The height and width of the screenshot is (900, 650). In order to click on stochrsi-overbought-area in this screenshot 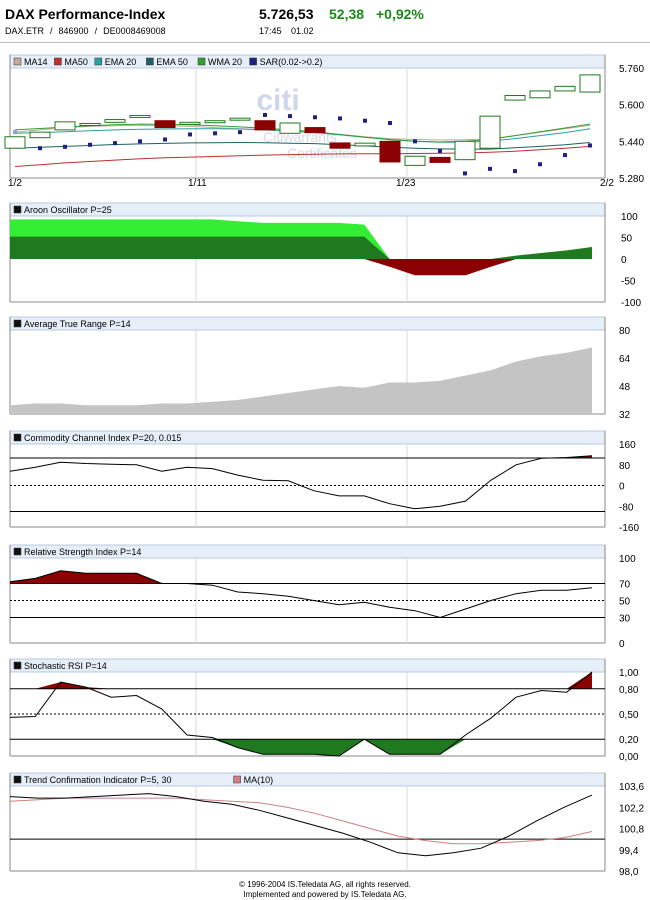, I will do `click(301, 680)`.